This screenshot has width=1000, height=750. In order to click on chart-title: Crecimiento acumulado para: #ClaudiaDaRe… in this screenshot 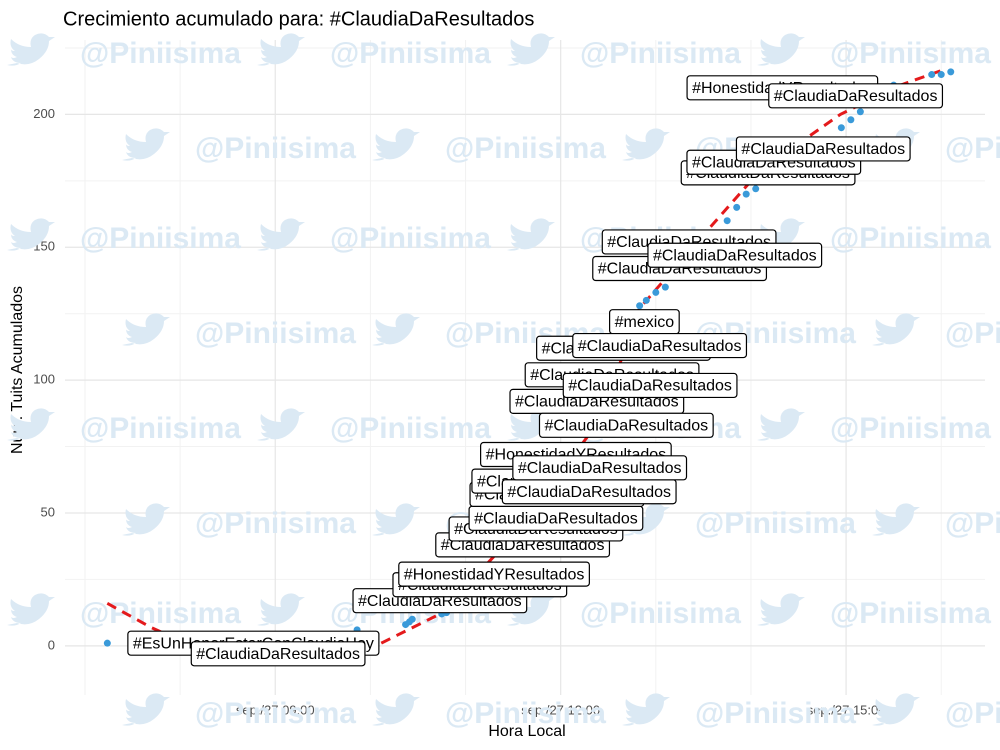, I will do `click(298, 19)`.